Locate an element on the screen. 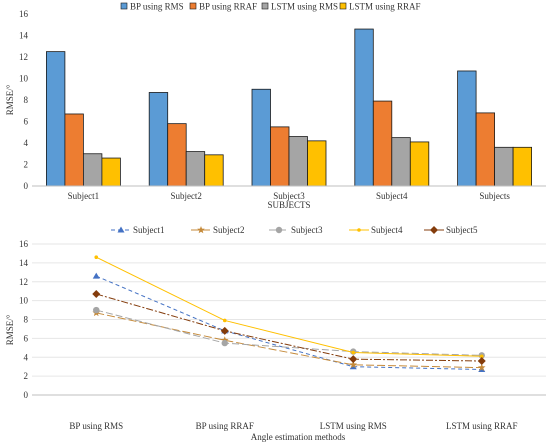  bar-chart-x-tick-label: Subject1 is located at coordinates (84, 196).